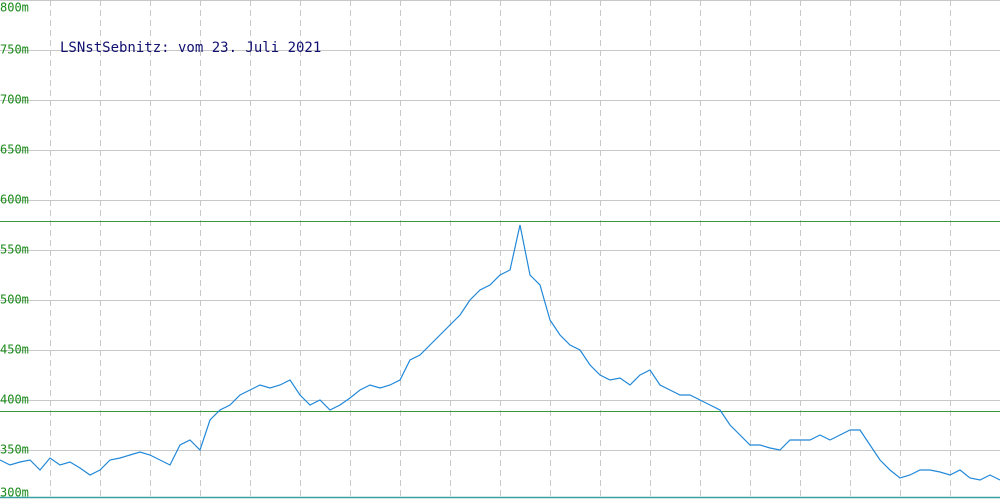 The width and height of the screenshot is (1000, 500). Describe the element at coordinates (14, 100) in the screenshot. I see `y-tick-label: 700m` at that location.